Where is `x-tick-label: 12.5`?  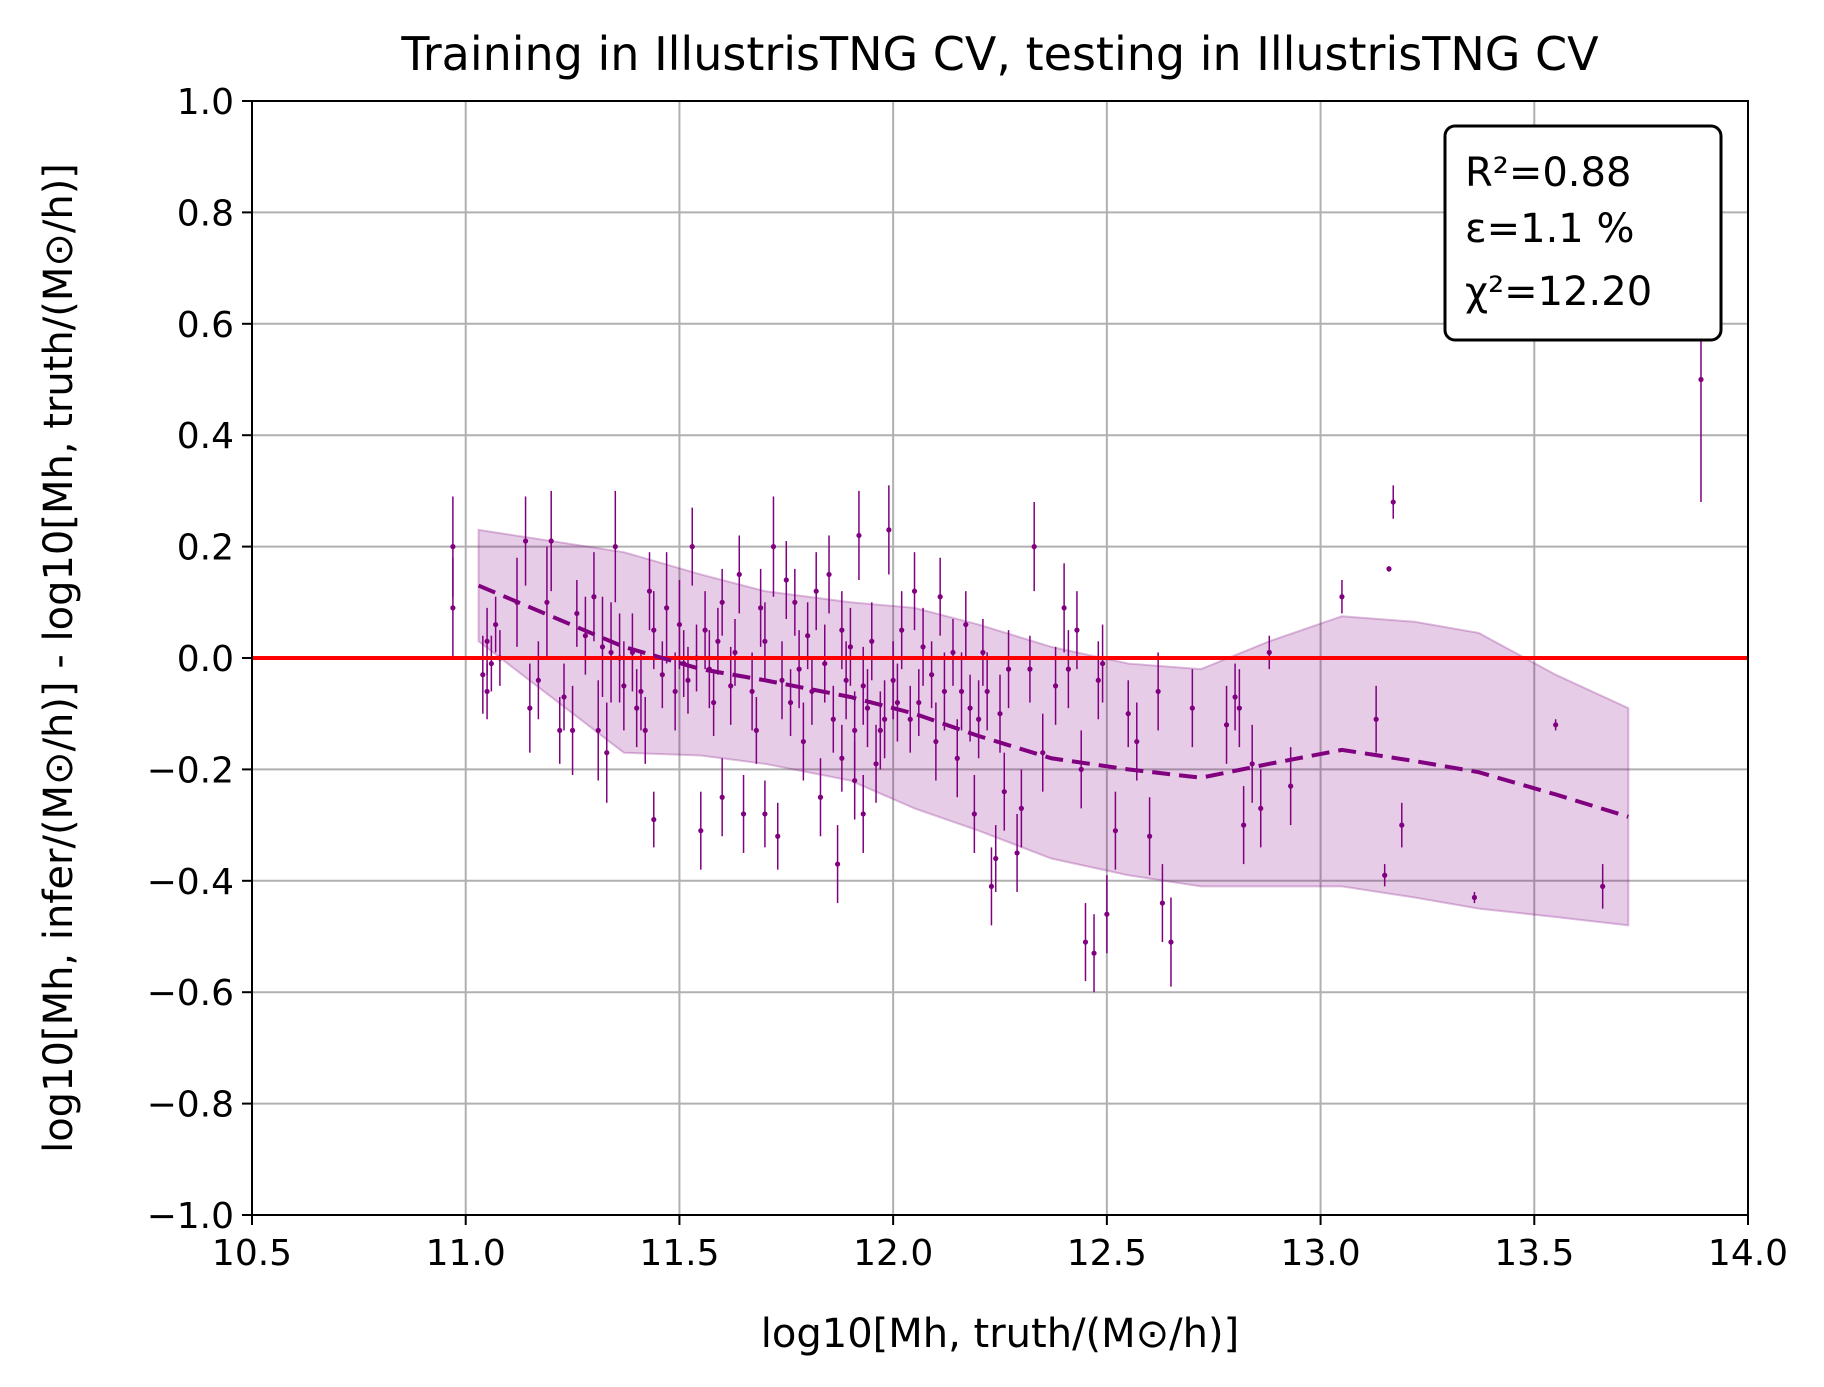 x-tick-label: 12.5 is located at coordinates (1107, 1253).